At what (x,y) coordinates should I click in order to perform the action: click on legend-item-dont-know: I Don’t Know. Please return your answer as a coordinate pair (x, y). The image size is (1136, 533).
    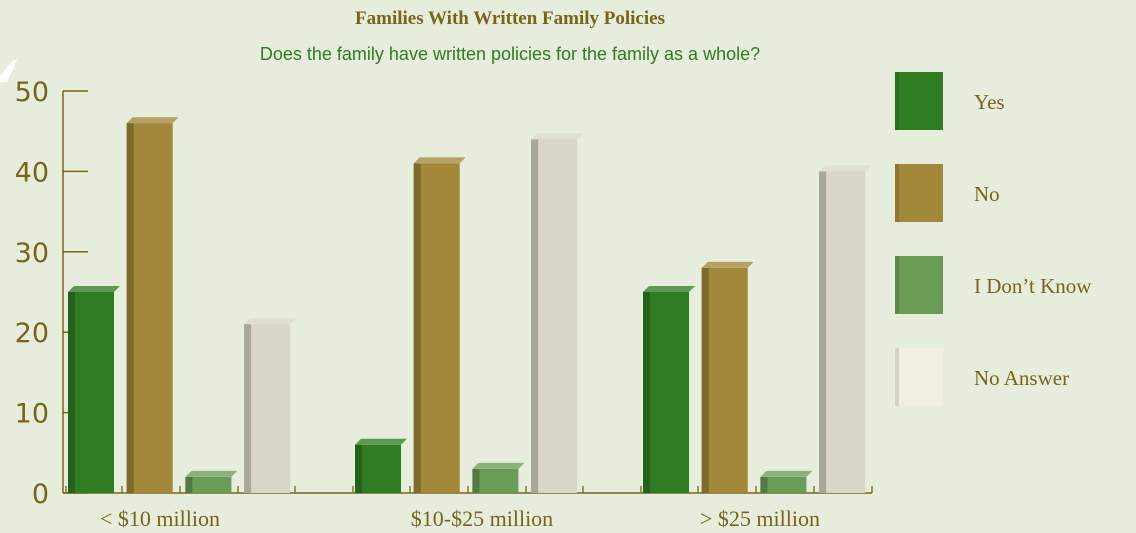
    Looking at the image, I should click on (1015, 285).